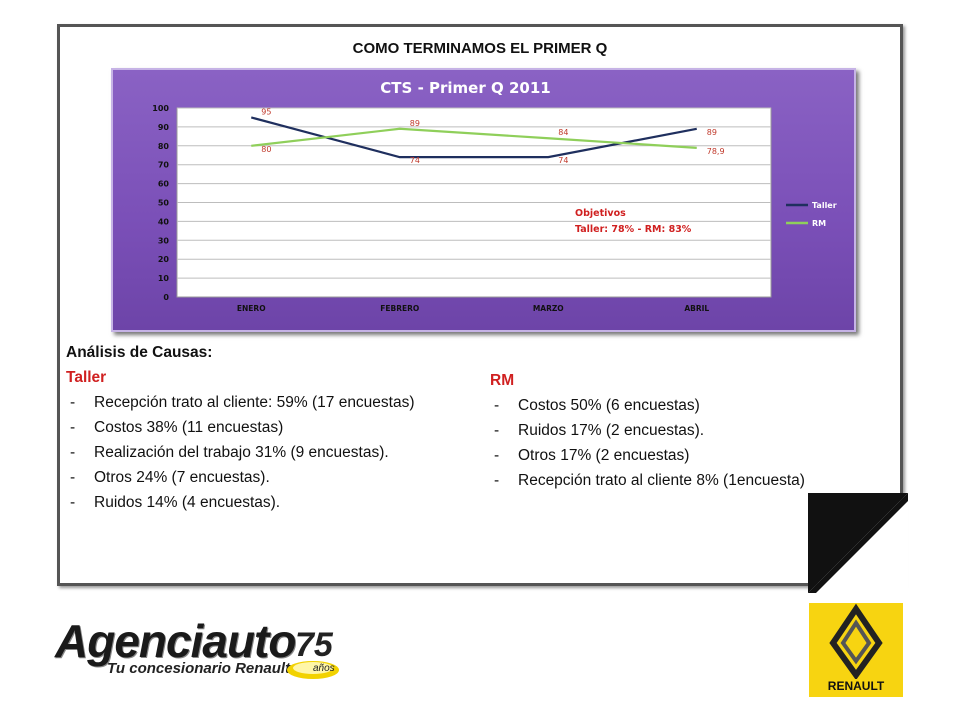  Describe the element at coordinates (465, 88) in the screenshot. I see `chart-title: CTS - Primer Q 2011` at that location.